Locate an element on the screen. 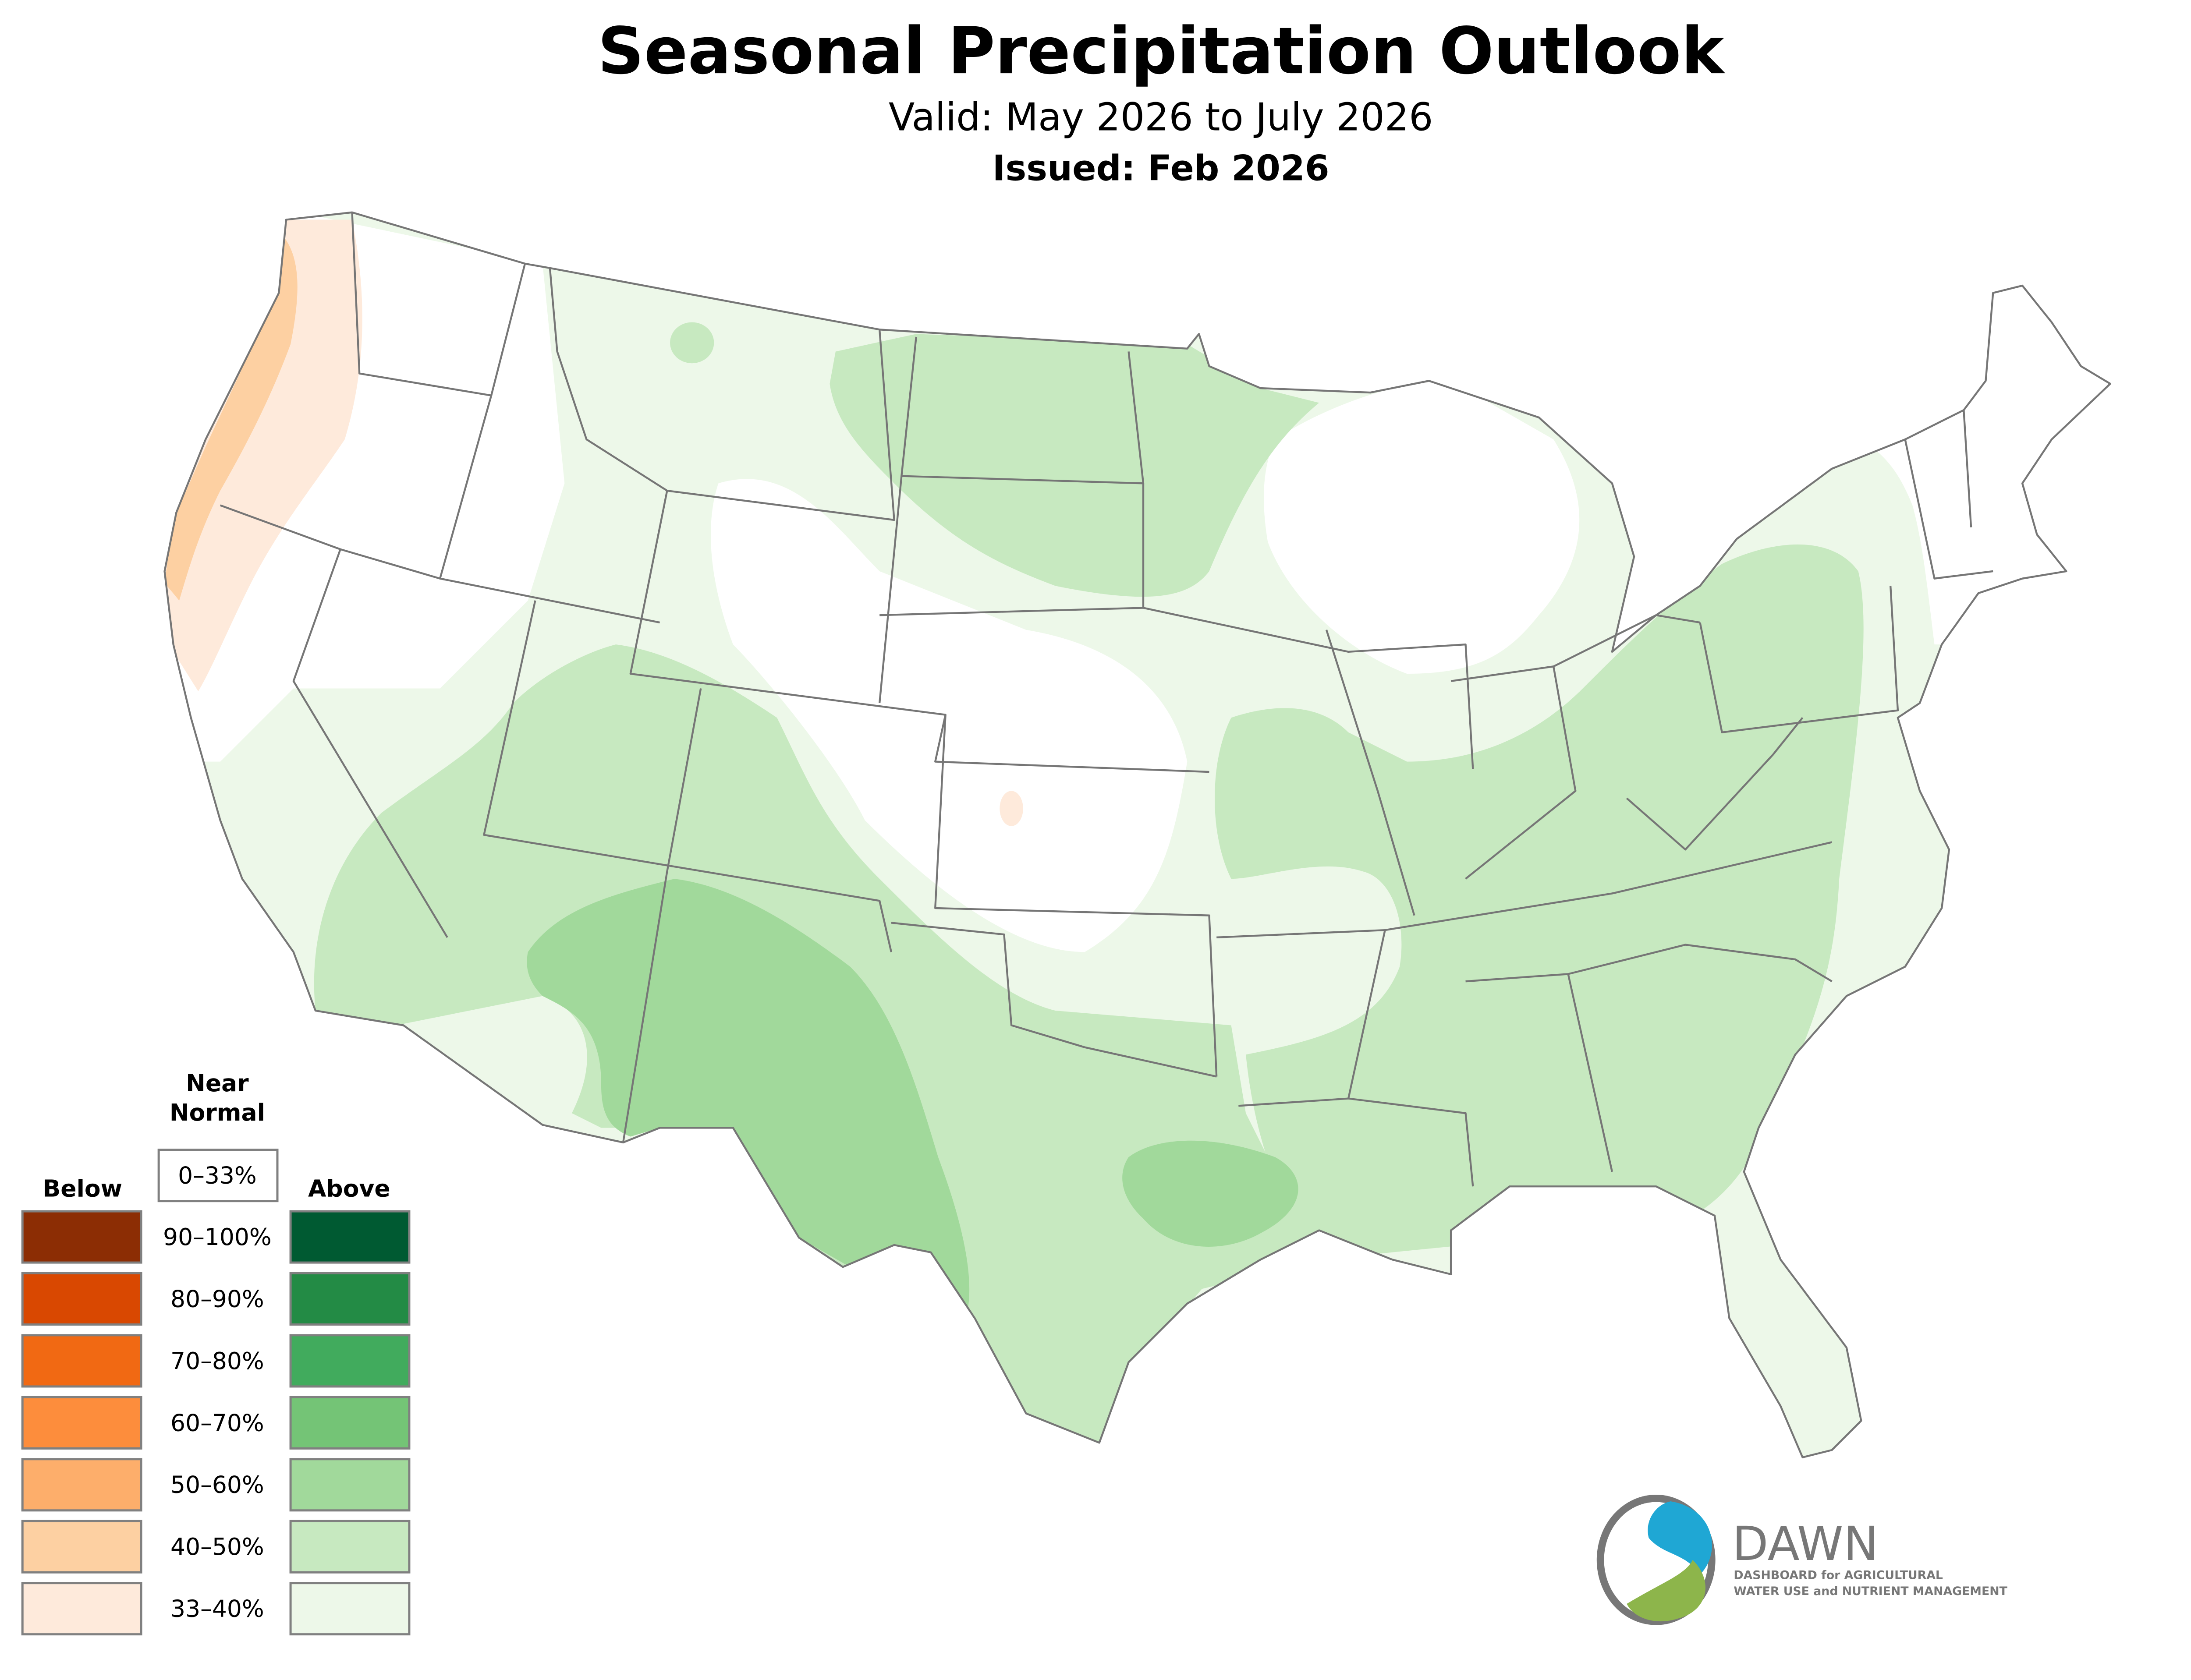 This screenshot has height=1680, width=2191. logo-water-drop is located at coordinates (1680, 1538).